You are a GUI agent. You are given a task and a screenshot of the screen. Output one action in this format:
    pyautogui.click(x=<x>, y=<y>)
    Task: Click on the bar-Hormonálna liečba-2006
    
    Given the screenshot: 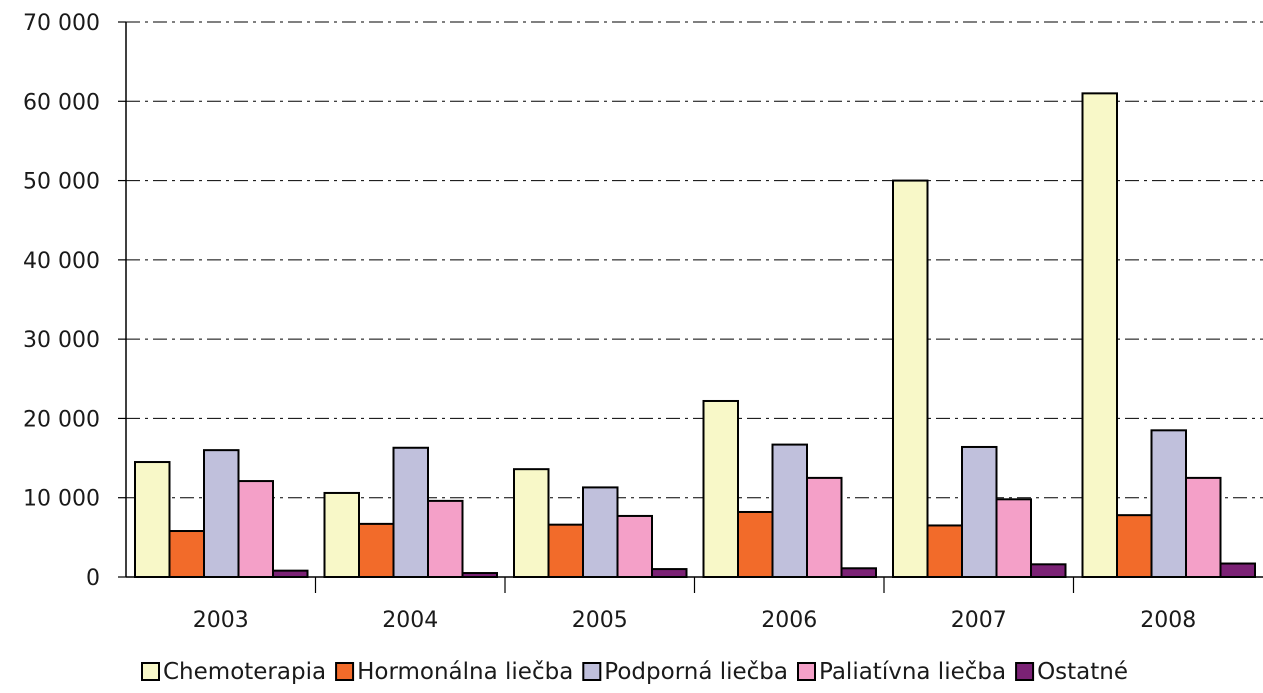 What is the action you would take?
    pyautogui.click(x=755, y=544)
    